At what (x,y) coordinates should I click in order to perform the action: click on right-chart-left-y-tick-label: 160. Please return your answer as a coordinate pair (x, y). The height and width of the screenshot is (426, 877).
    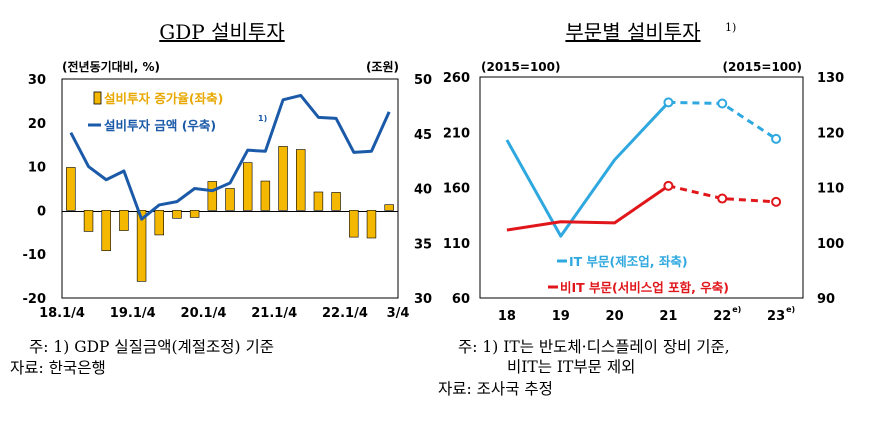
    Looking at the image, I should click on (456, 189).